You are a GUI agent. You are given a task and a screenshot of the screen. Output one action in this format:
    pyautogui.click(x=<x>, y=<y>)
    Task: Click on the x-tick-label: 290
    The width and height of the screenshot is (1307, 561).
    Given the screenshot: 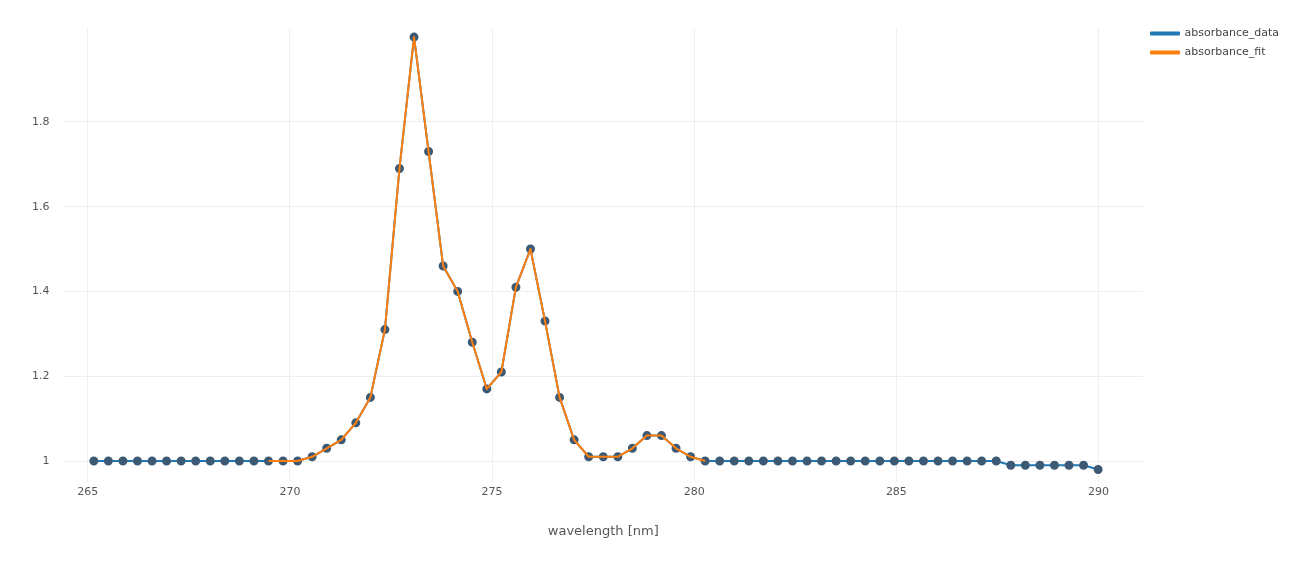 What is the action you would take?
    pyautogui.click(x=1099, y=491)
    